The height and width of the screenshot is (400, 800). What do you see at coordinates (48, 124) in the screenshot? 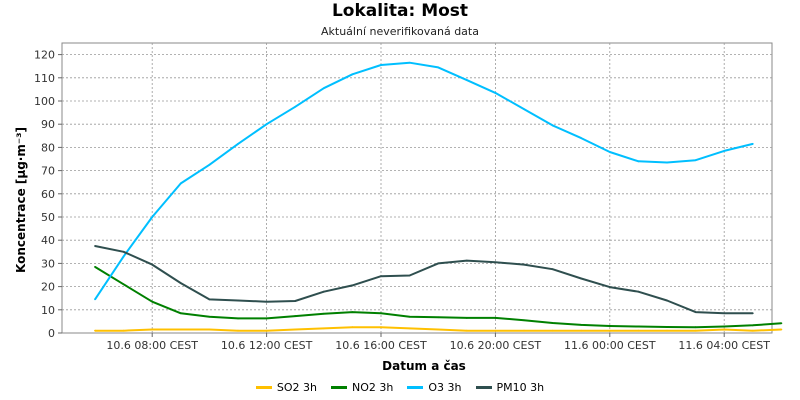
I see `y-tick-label: 90` at bounding box center [48, 124].